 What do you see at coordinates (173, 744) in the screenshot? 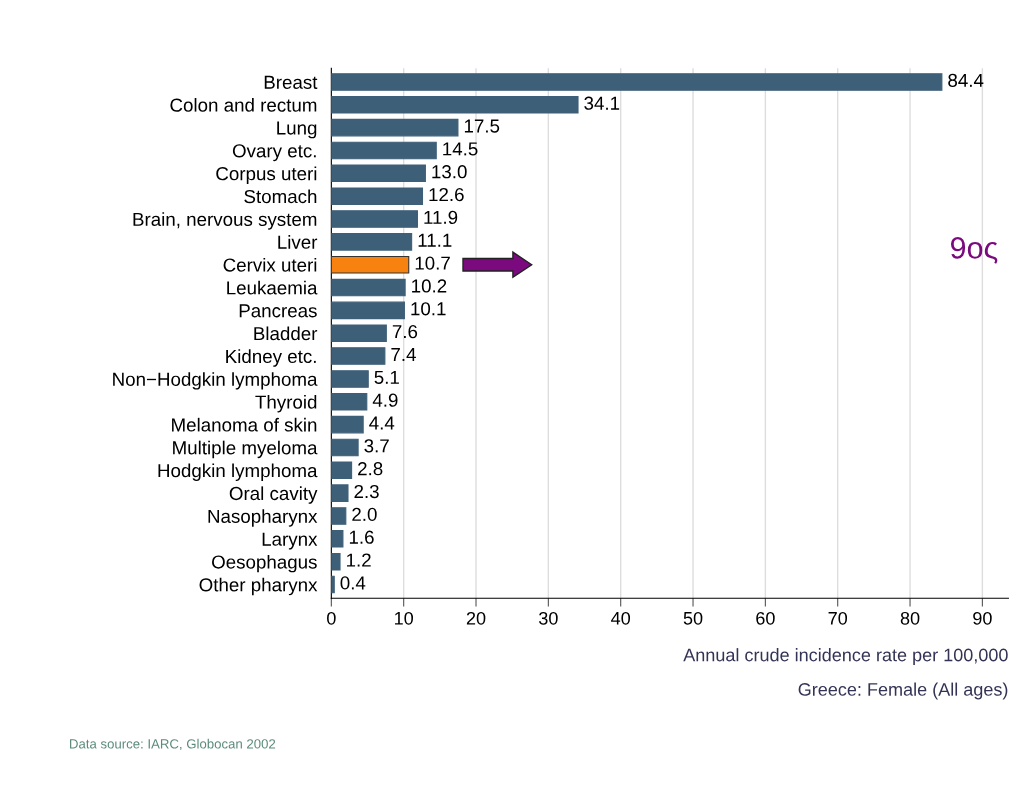
I see `source-note: Data source: IARC, Globocan 2002` at bounding box center [173, 744].